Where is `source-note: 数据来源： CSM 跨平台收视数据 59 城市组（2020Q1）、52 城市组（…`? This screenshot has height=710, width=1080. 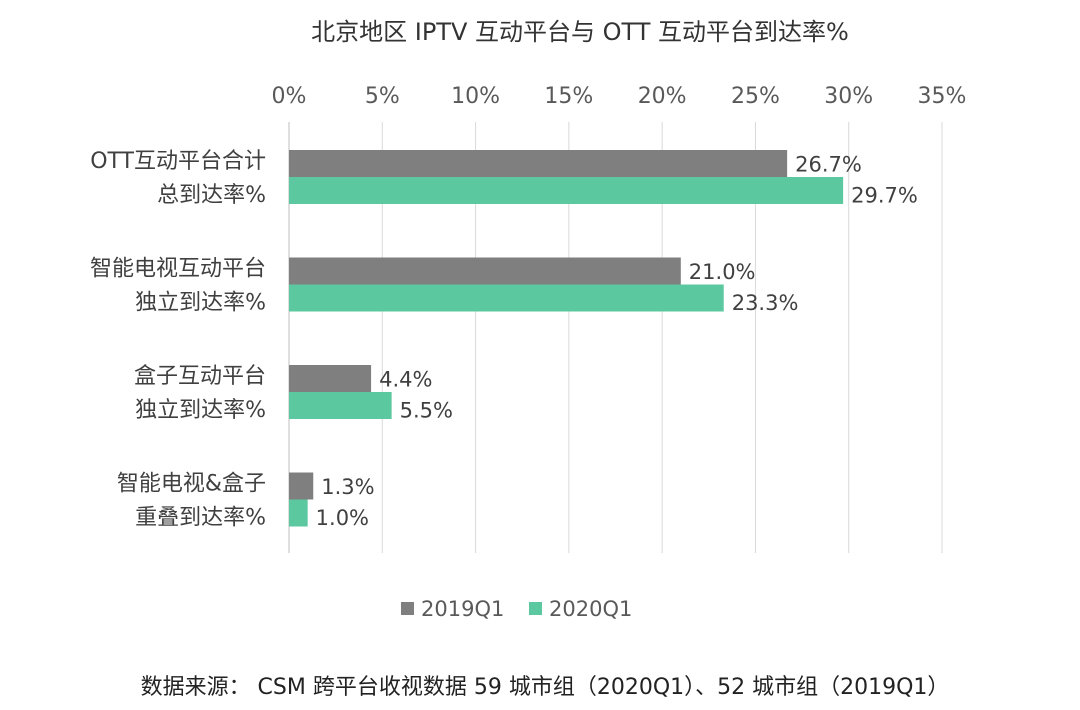
source-note: 数据来源： CSM 跨平台收视数据 59 城市组（2020Q1）、52 城市组（… is located at coordinates (545, 687).